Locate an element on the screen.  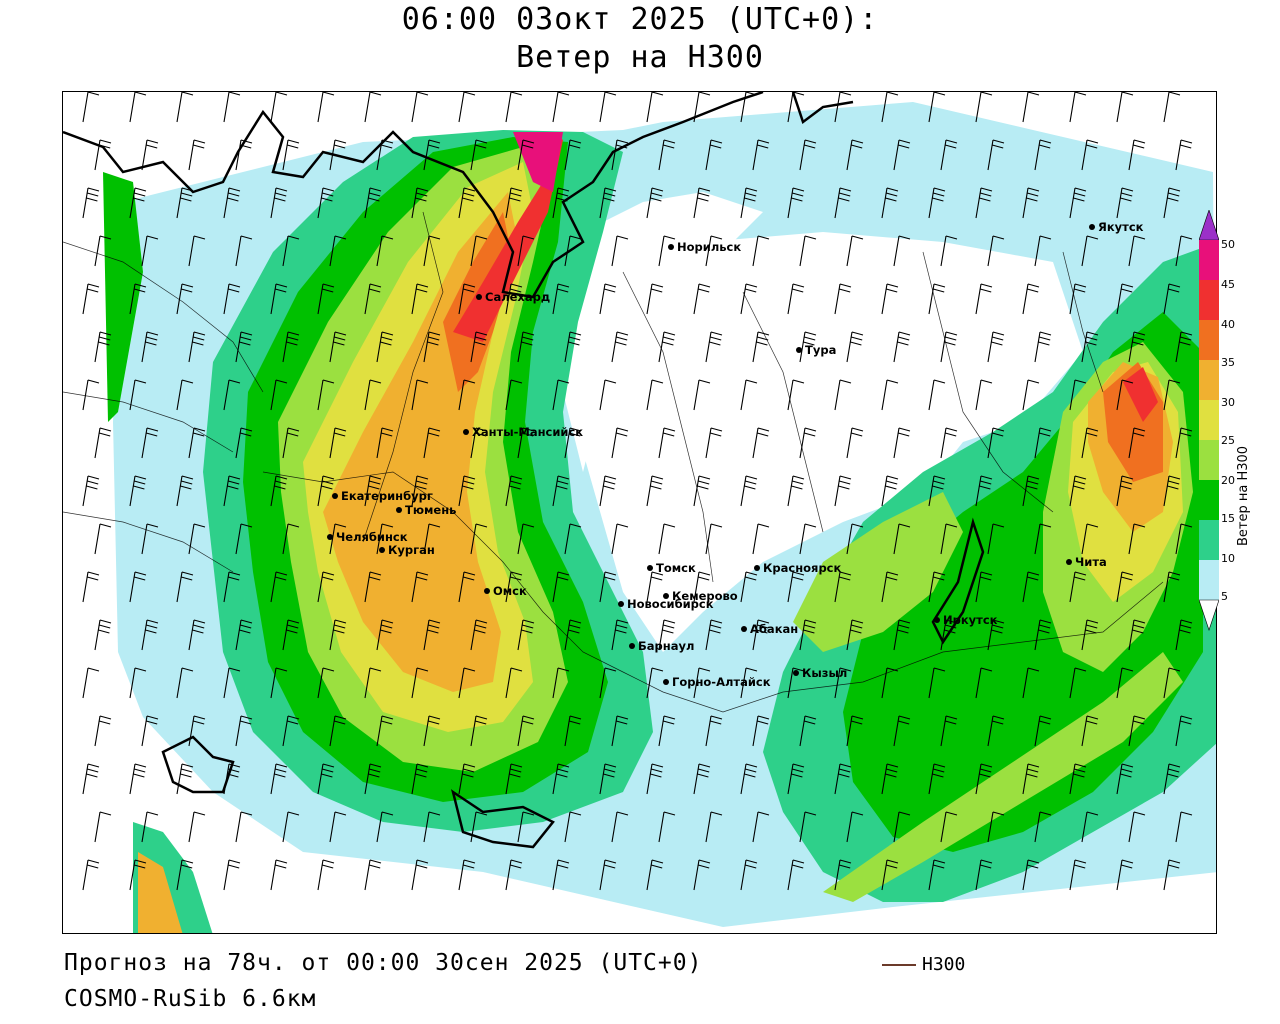
city-label: Якутск is located at coordinates (1121, 227).